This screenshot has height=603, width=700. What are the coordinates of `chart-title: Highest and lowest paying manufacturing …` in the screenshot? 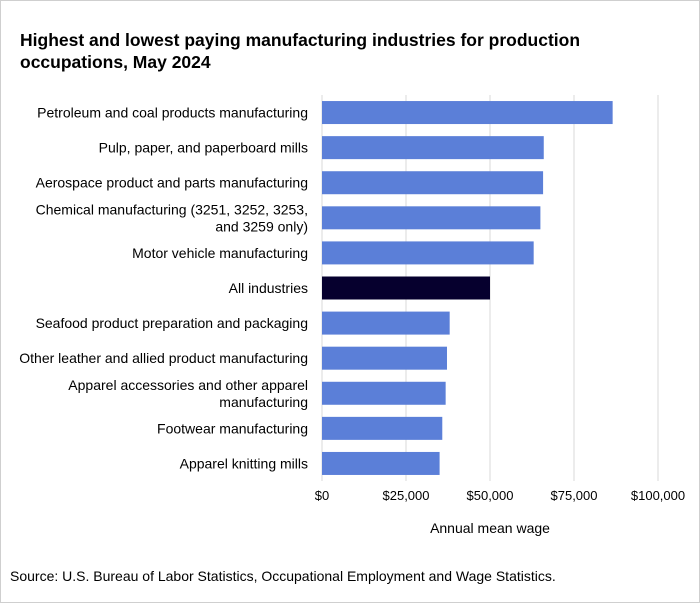 It's located at (300, 51).